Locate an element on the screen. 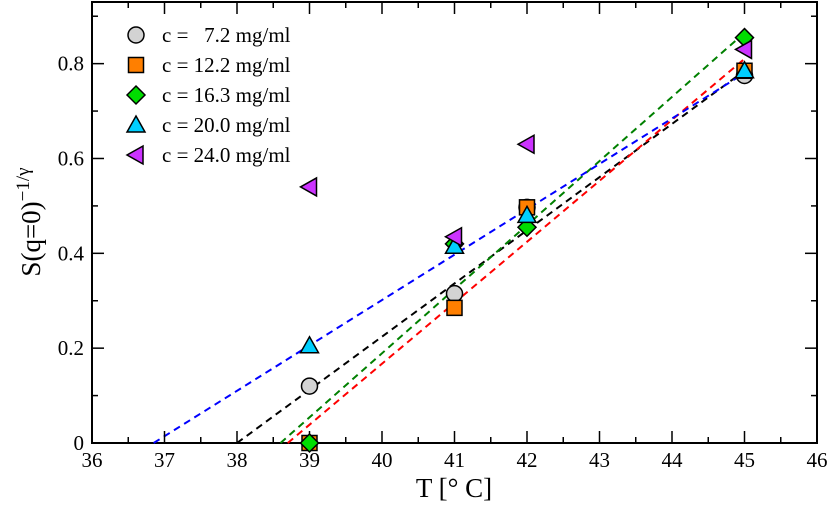 The image size is (830, 505). y-tick-label: 0.6 is located at coordinates (71, 158).